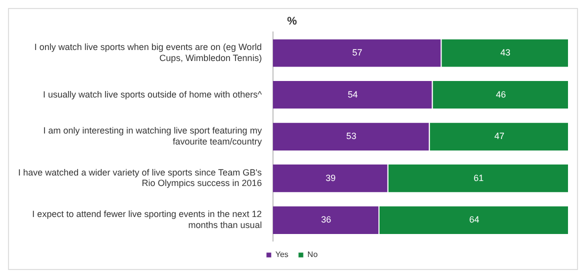 Image resolution: width=586 pixels, height=278 pixels. What do you see at coordinates (140, 177) in the screenshot?
I see `y-tick-label: I have watched a wider variety of live sports since Team GB's Rio Olympics success in 2016` at bounding box center [140, 177].